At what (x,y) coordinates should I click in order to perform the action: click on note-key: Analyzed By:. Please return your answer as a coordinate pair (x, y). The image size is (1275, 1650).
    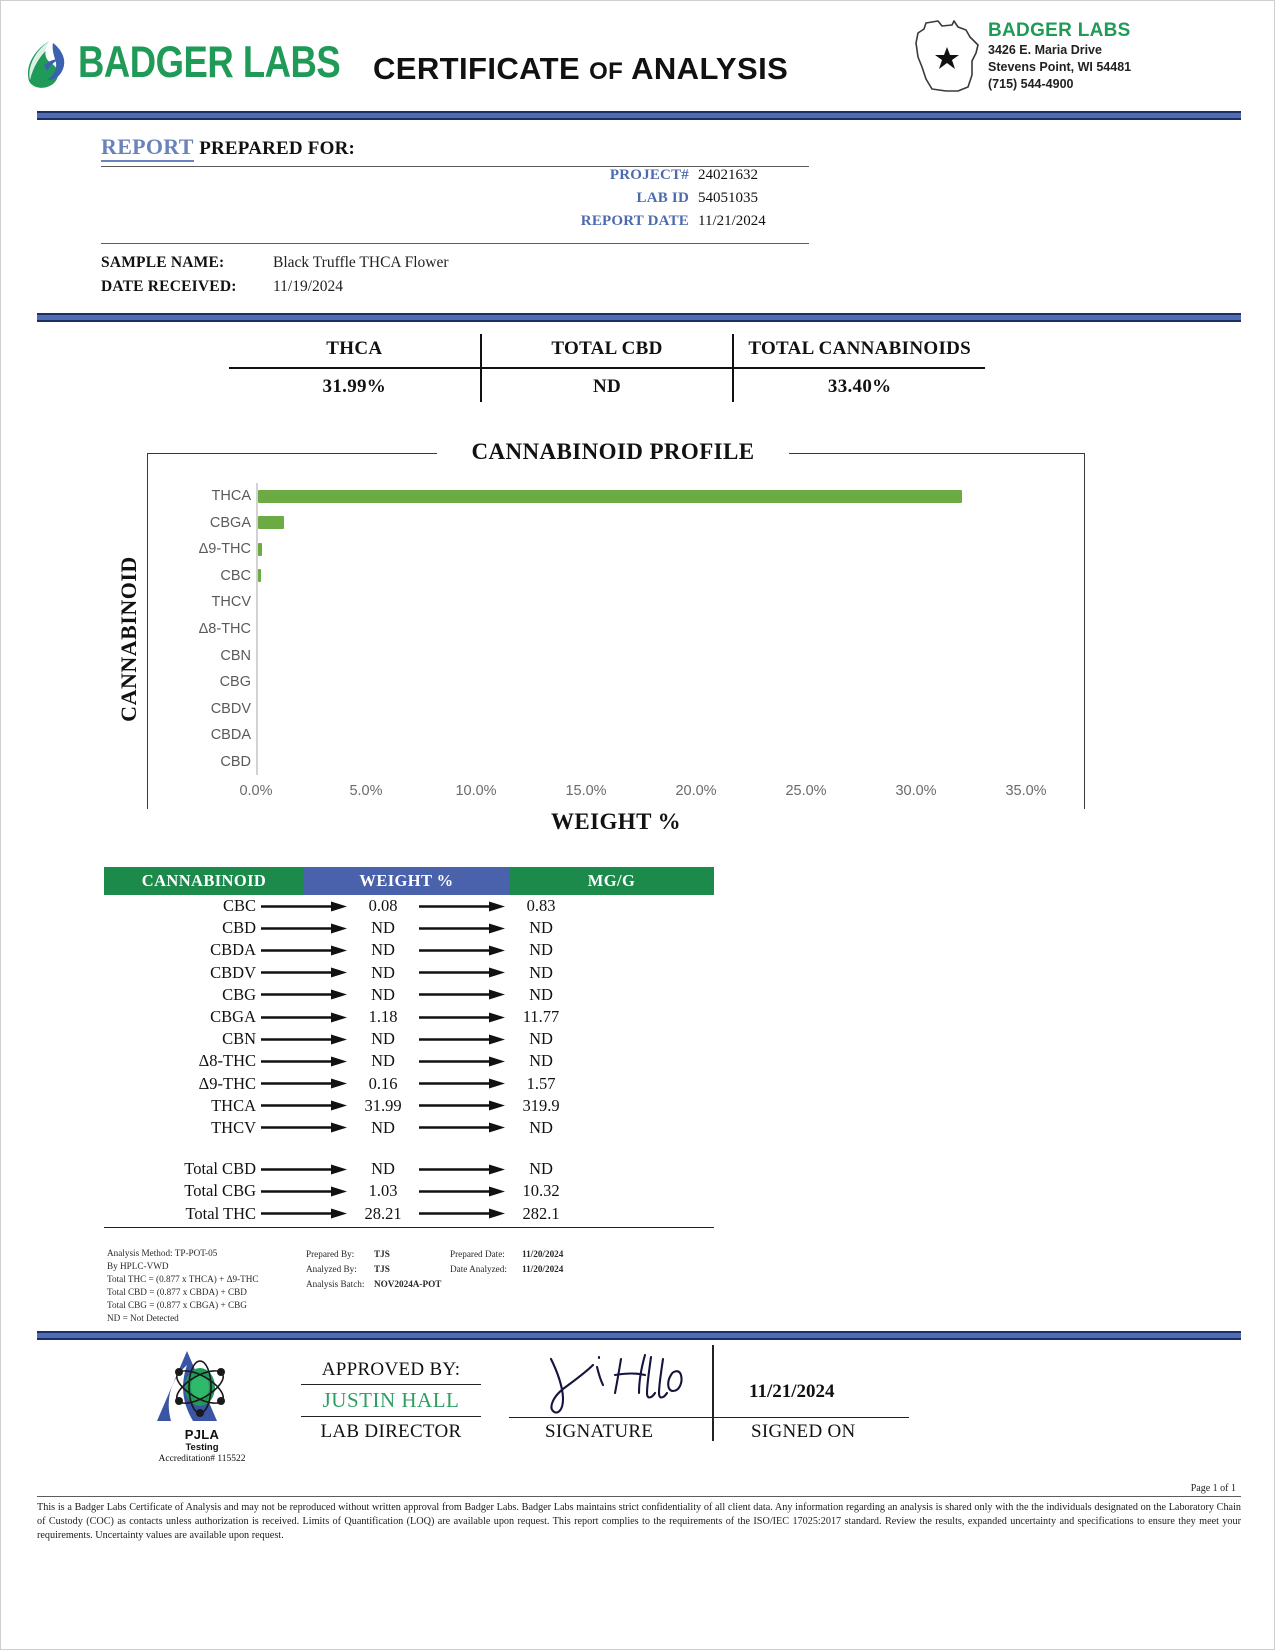
    Looking at the image, I should click on (331, 1268).